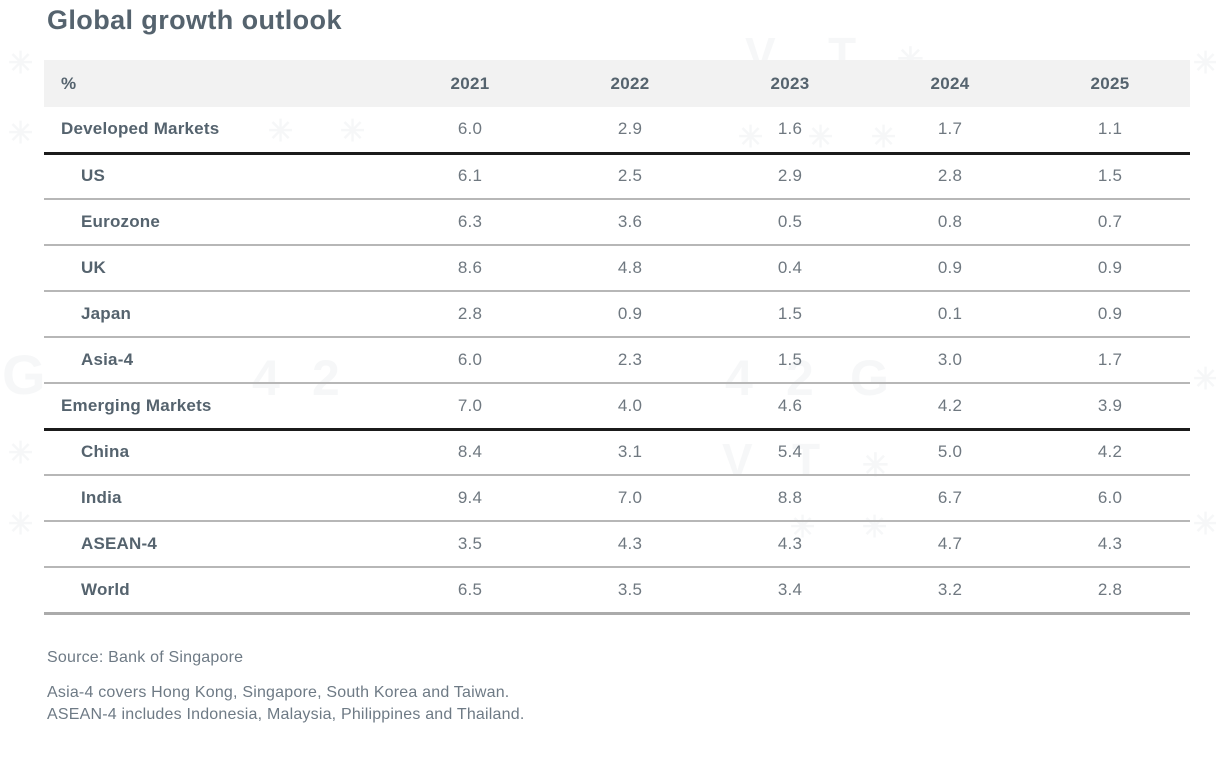  I want to click on value-cell: 0.5, so click(790, 222).